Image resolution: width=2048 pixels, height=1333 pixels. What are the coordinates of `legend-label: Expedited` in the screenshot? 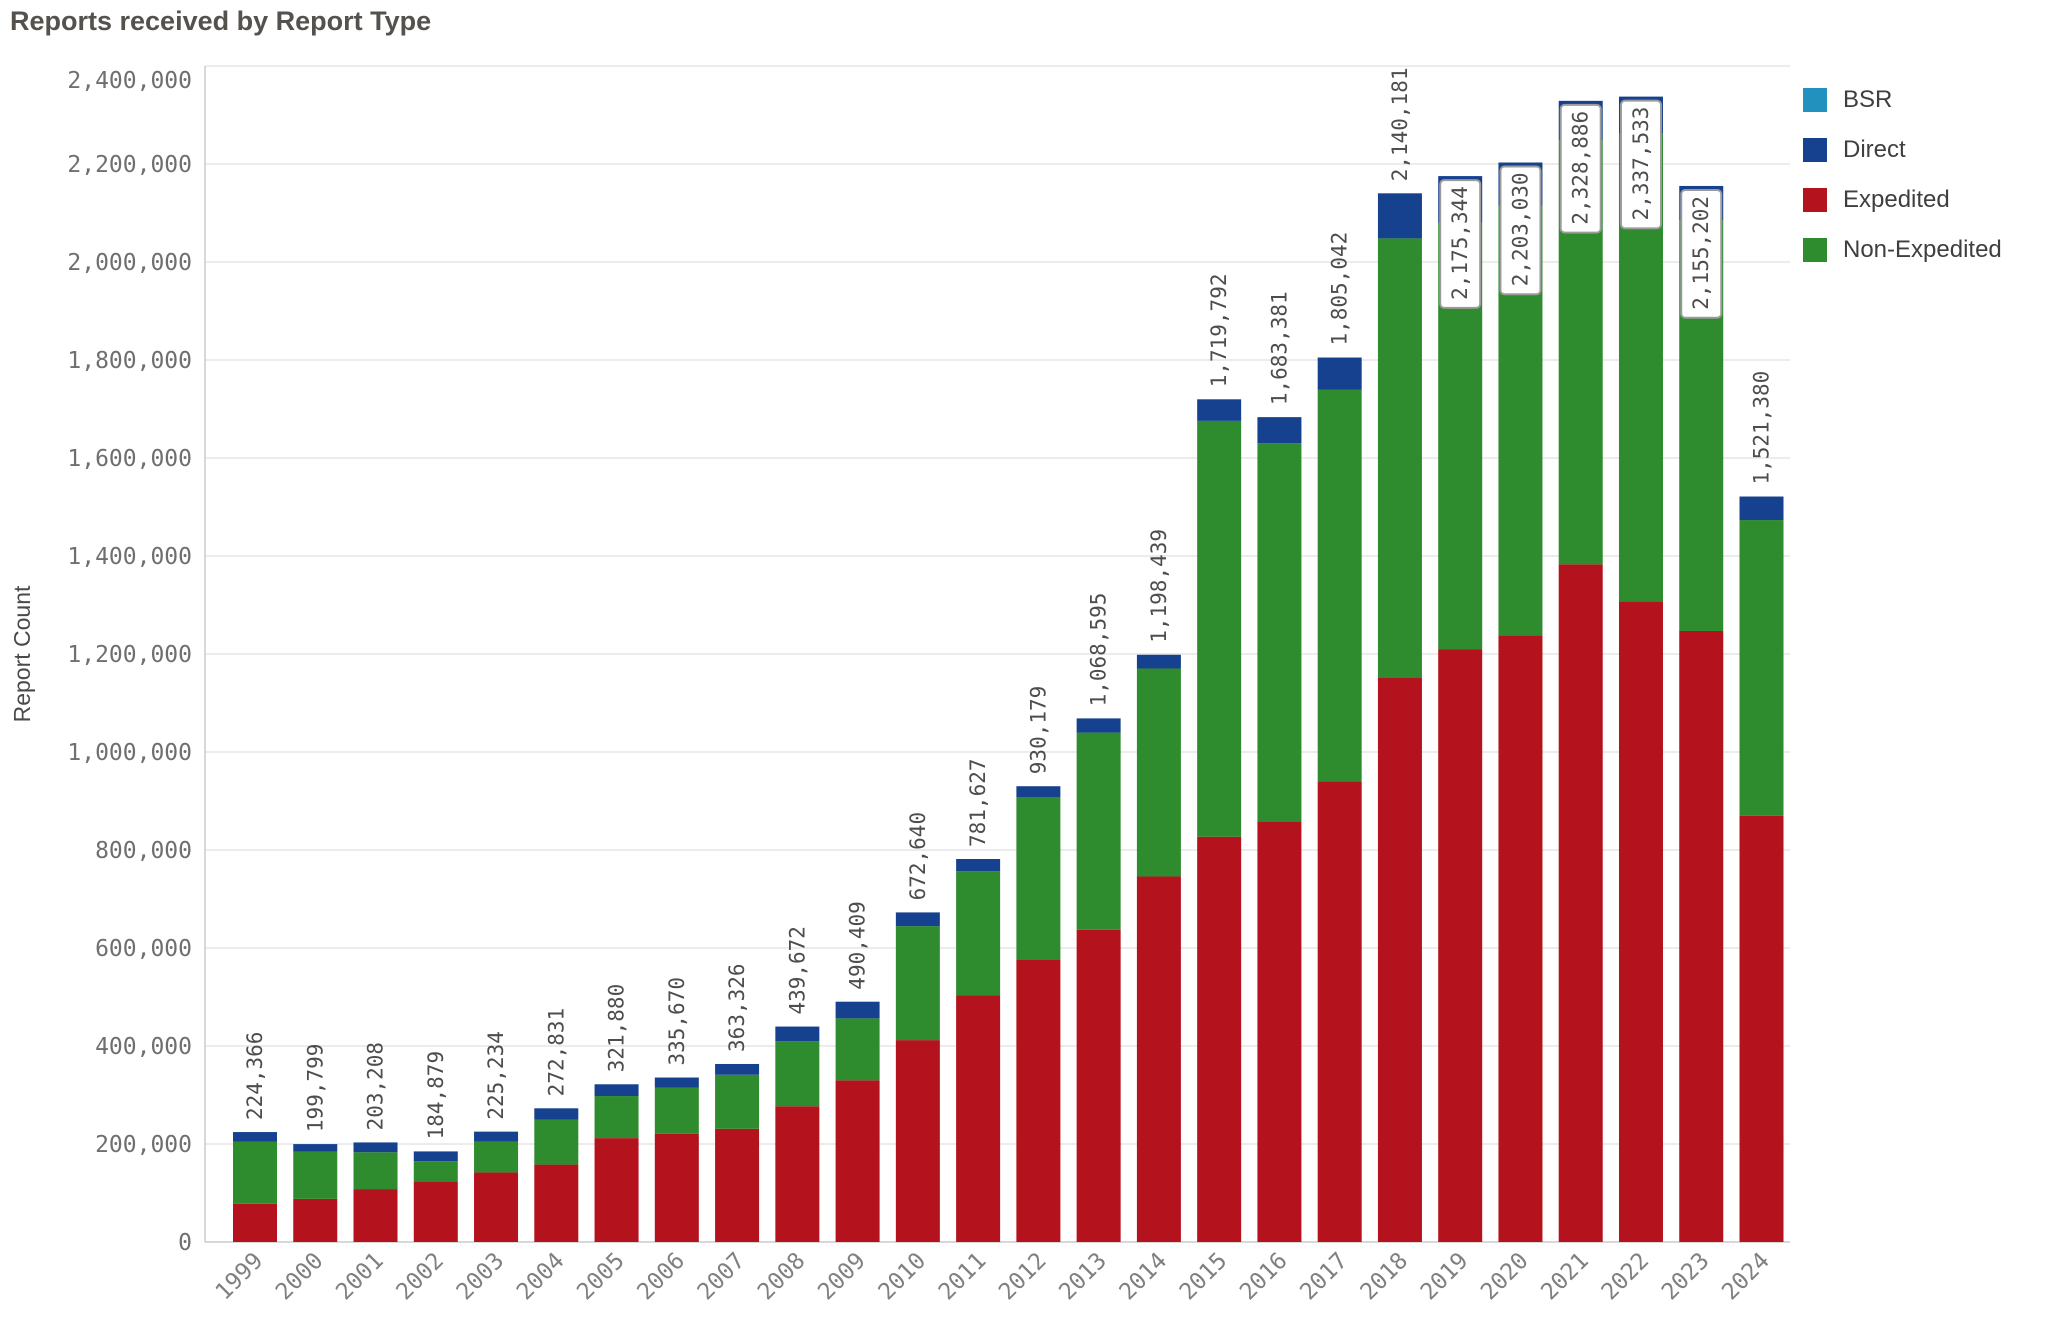 It's located at (1896, 199).